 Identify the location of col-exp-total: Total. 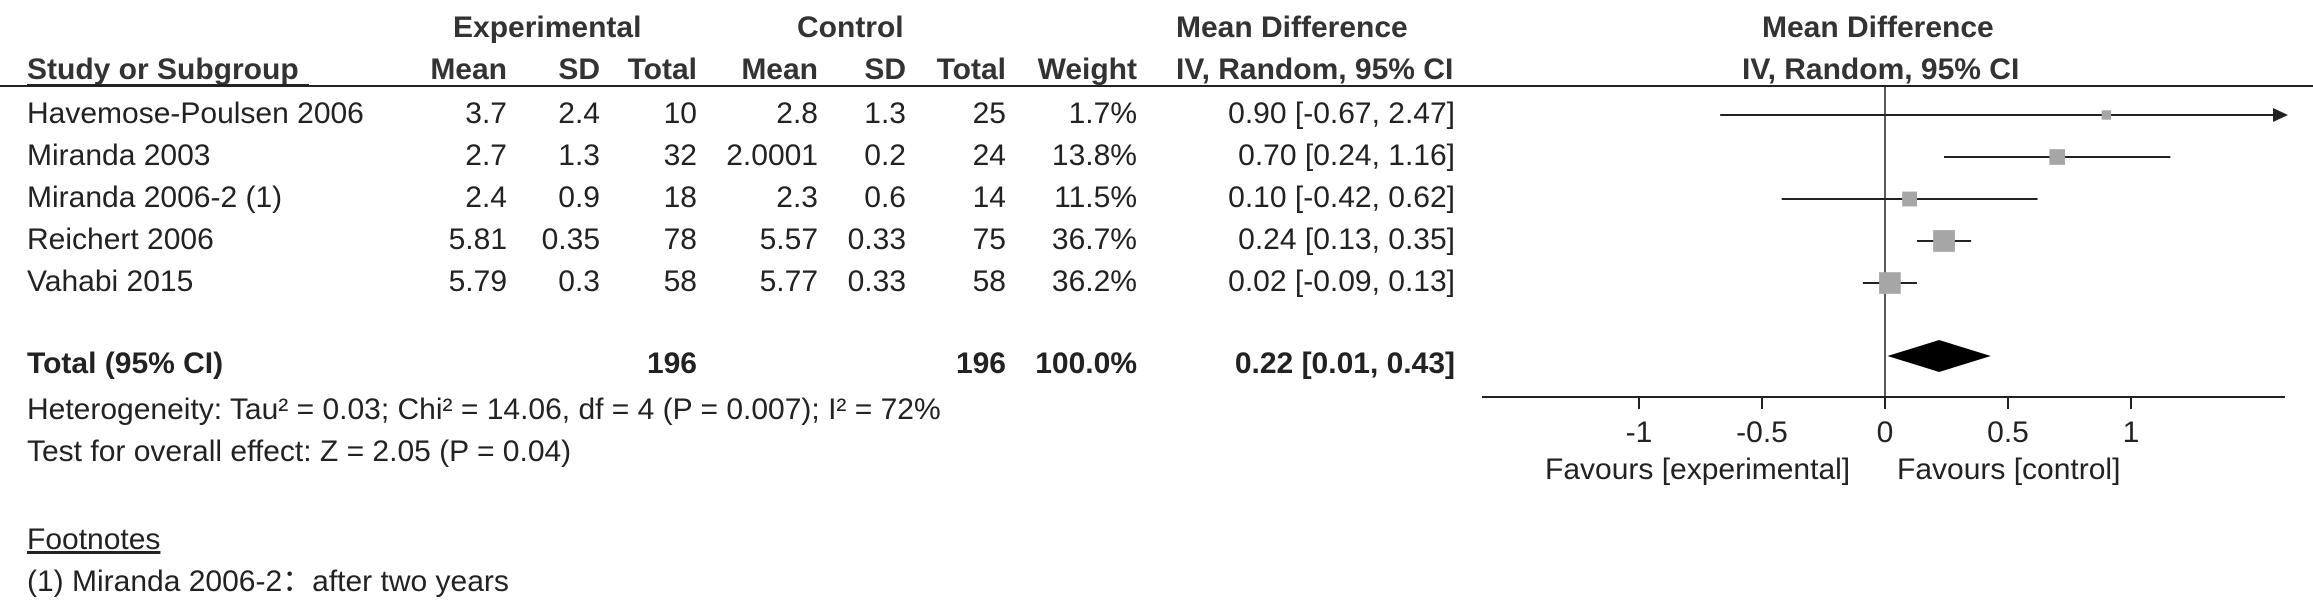
(662, 69).